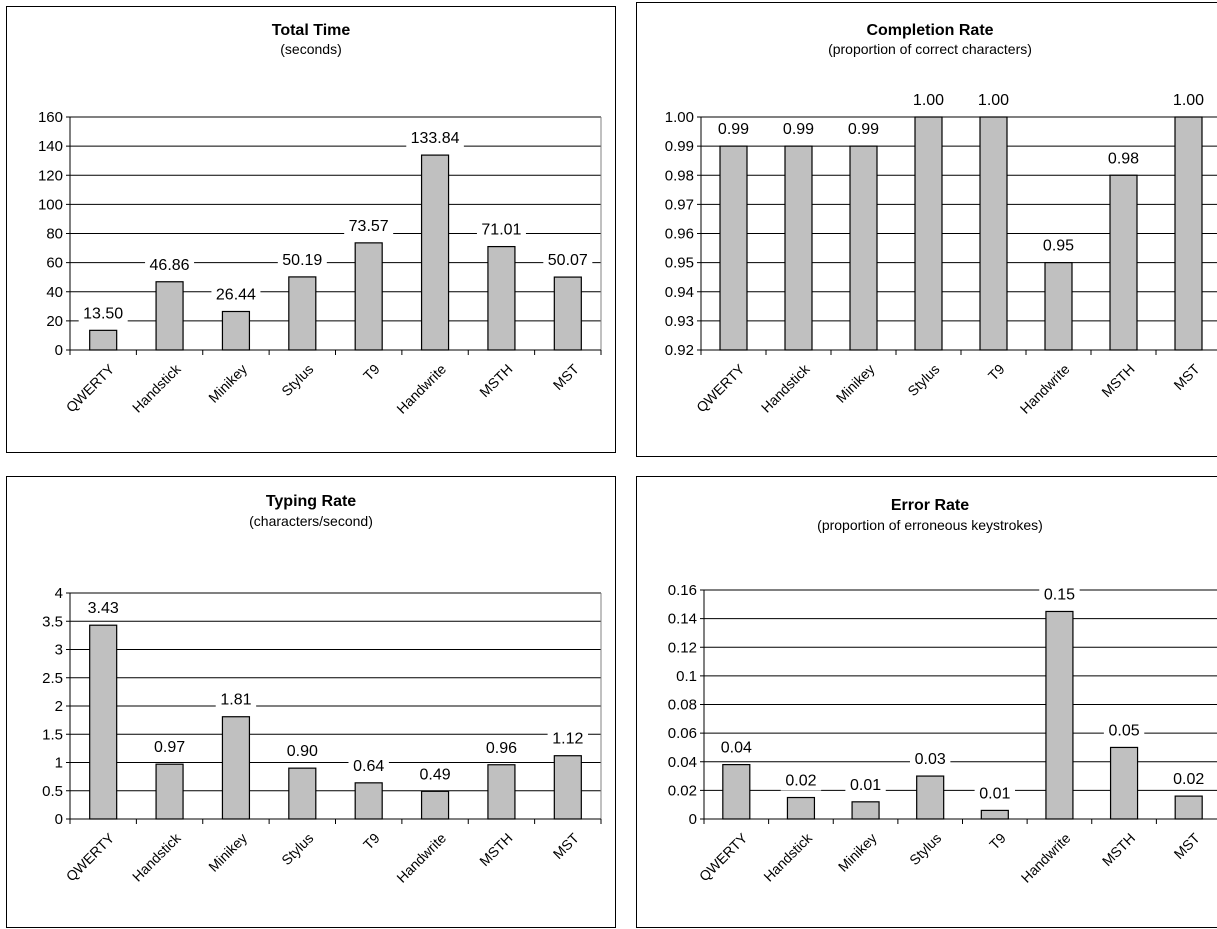 This screenshot has height=929, width=1217. Describe the element at coordinates (52, 621) in the screenshot. I see `y-tick-label: 3.5` at that location.